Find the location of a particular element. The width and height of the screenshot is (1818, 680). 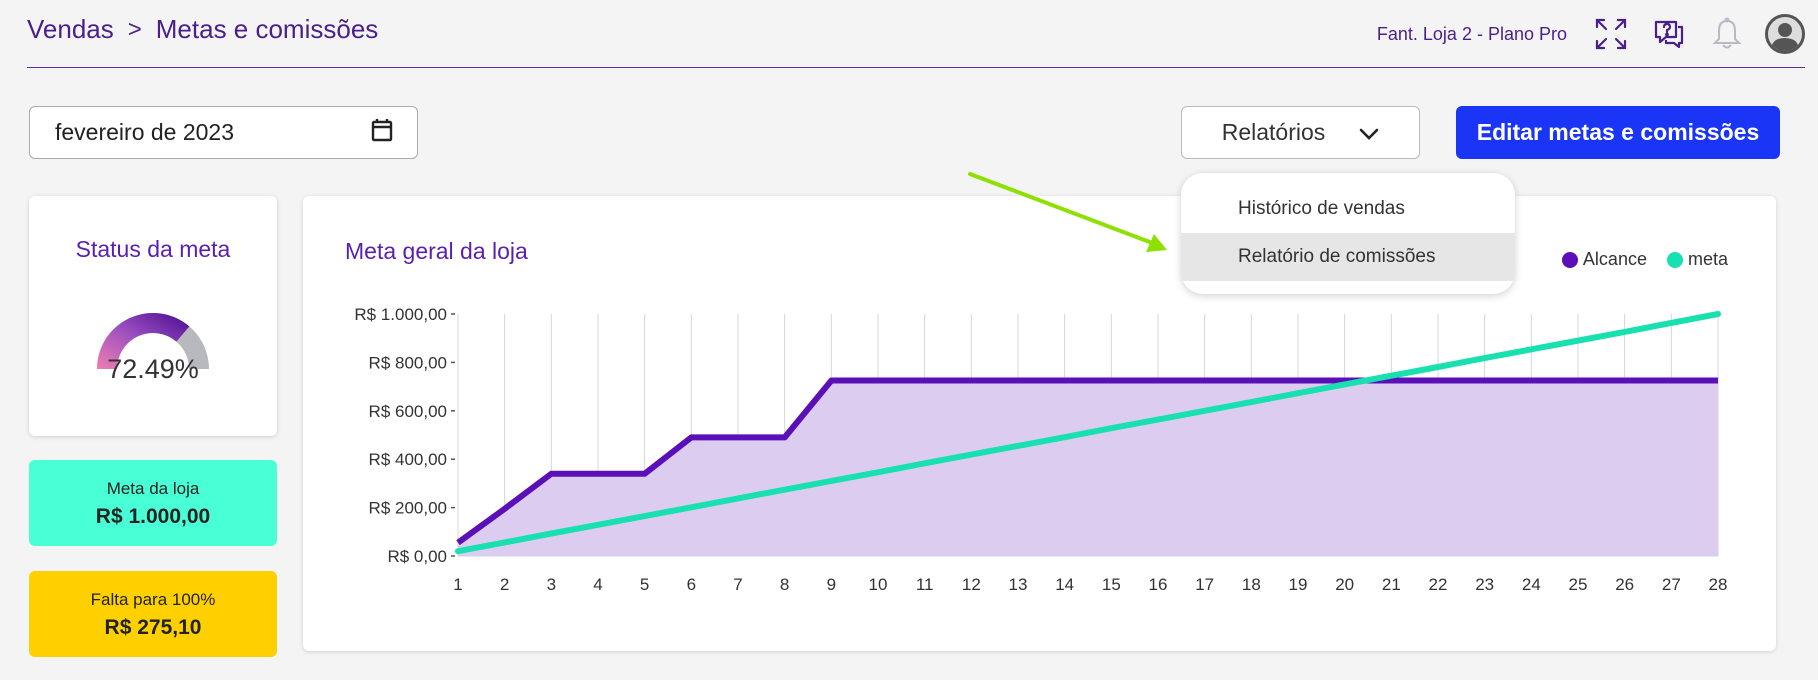

chart-legend: Alcance meta is located at coordinates (1644, 259).